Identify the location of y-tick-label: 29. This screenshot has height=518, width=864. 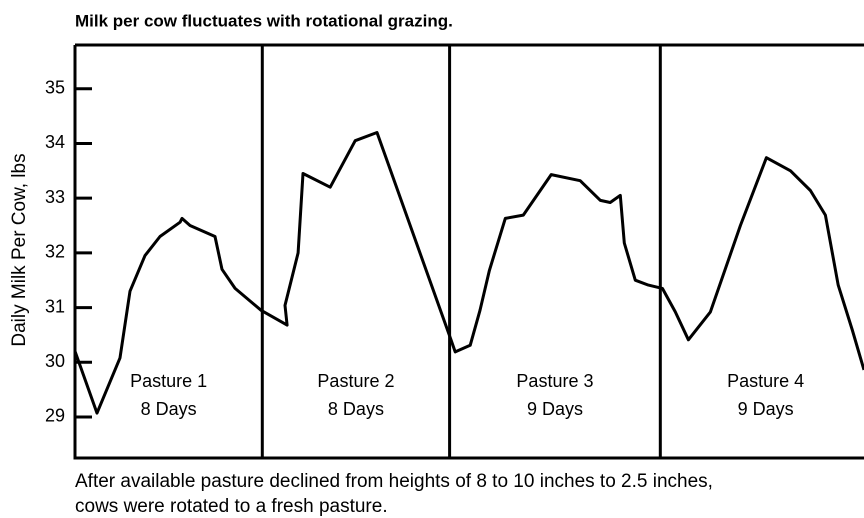
(55, 416).